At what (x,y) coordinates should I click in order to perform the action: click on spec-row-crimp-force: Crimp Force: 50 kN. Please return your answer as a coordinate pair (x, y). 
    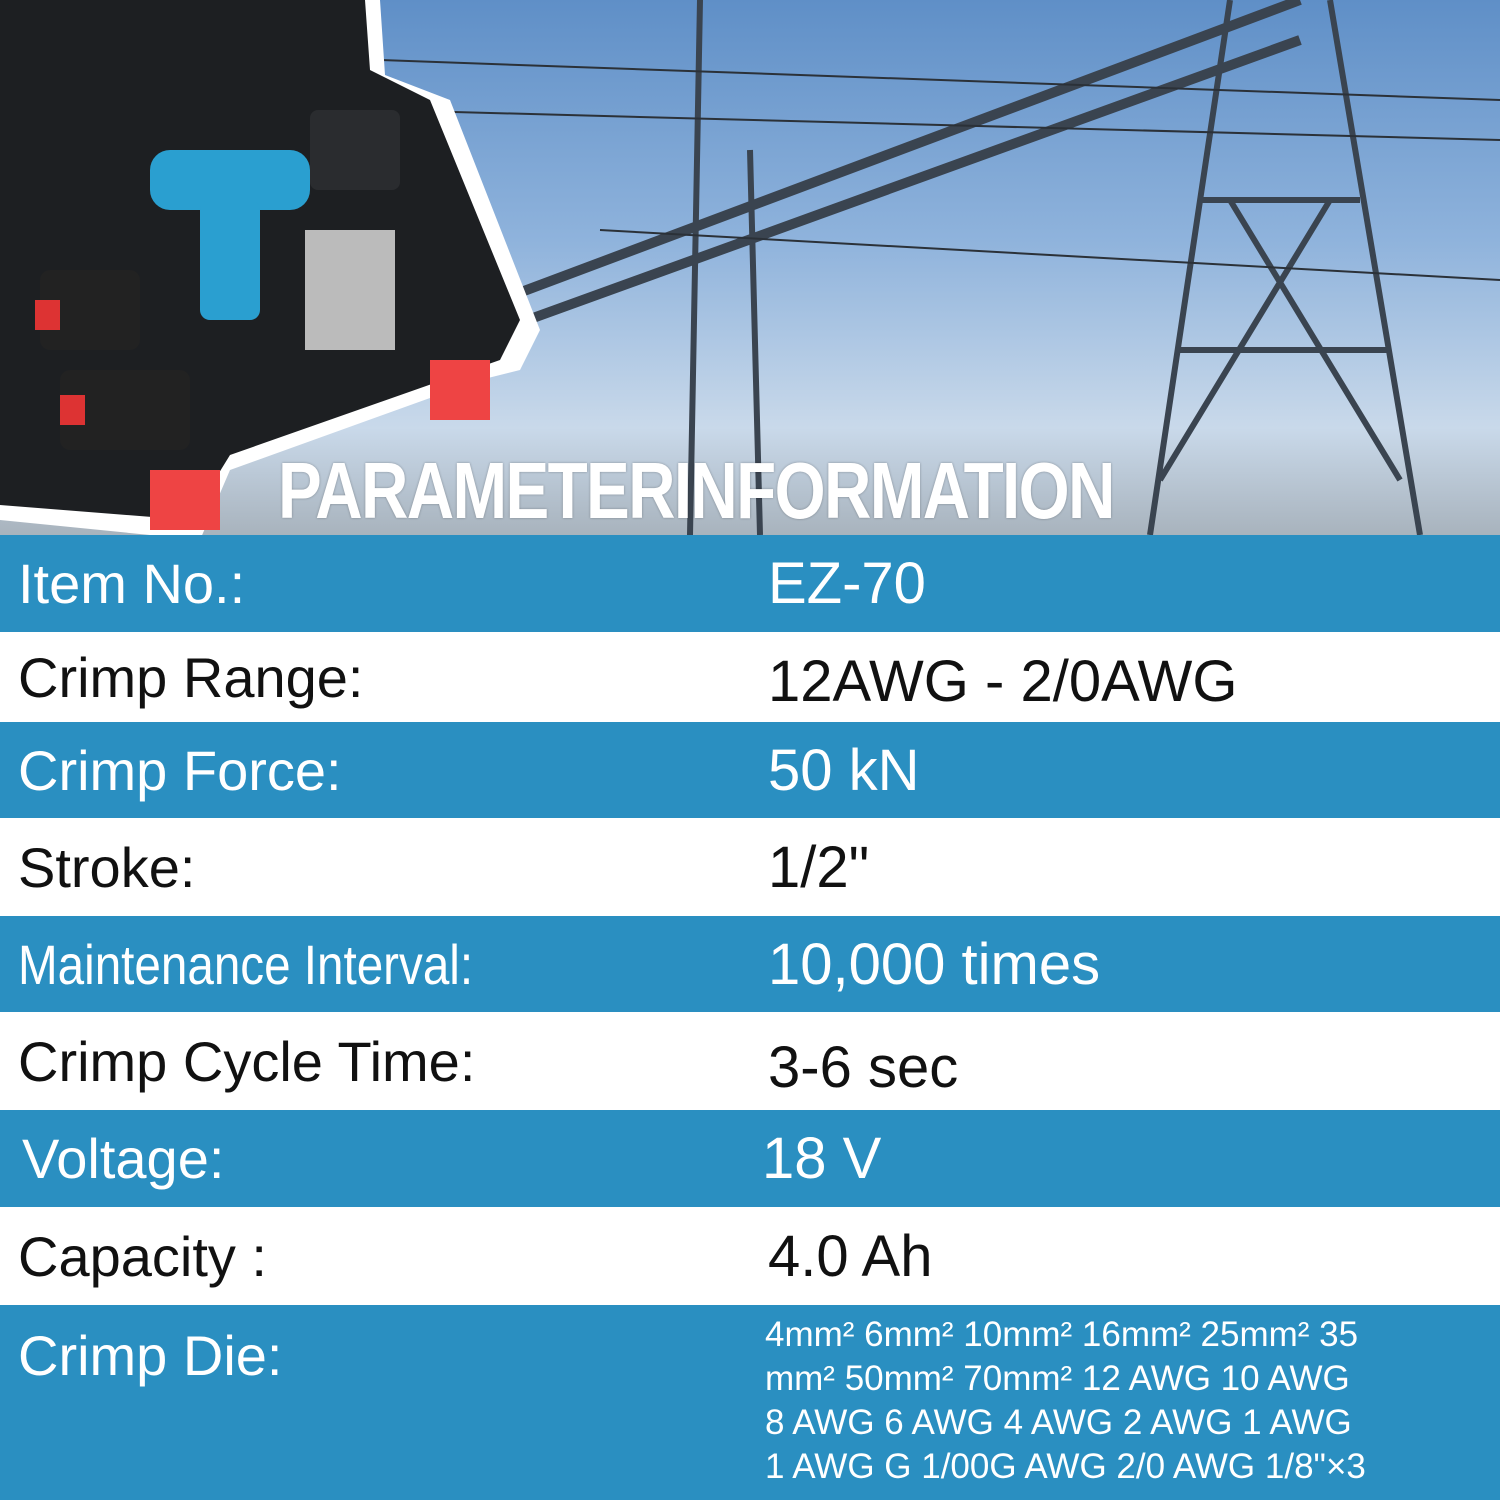
    Looking at the image, I should click on (750, 770).